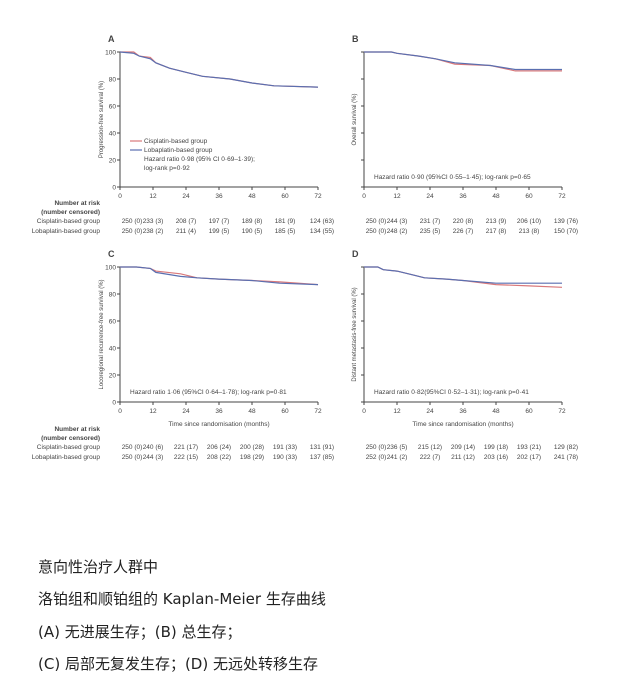 This screenshot has width=634, height=691. I want to click on curve-cisplatin-a, so click(219, 69).